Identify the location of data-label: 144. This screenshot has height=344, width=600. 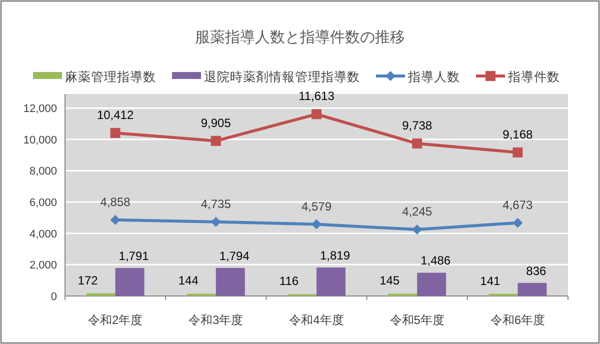
(188, 281).